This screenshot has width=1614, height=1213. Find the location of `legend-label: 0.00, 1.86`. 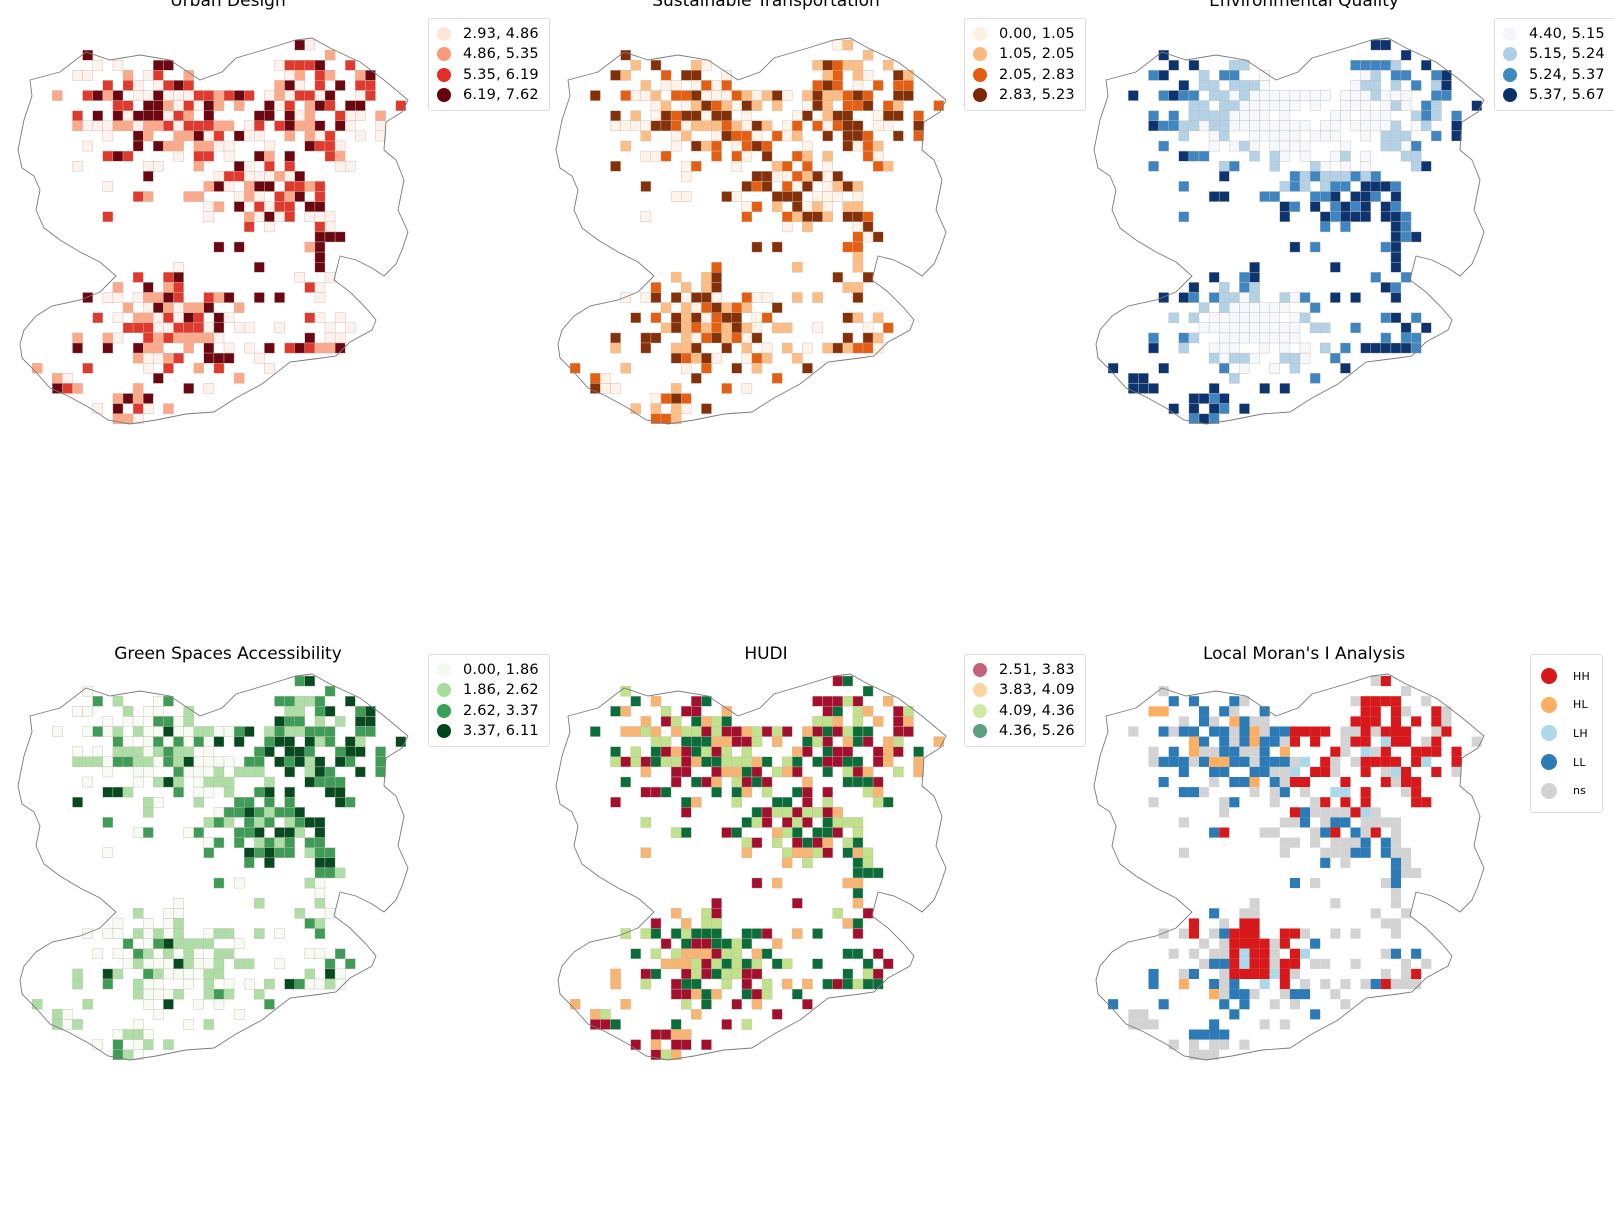

legend-label: 0.00, 1.86 is located at coordinates (501, 670).